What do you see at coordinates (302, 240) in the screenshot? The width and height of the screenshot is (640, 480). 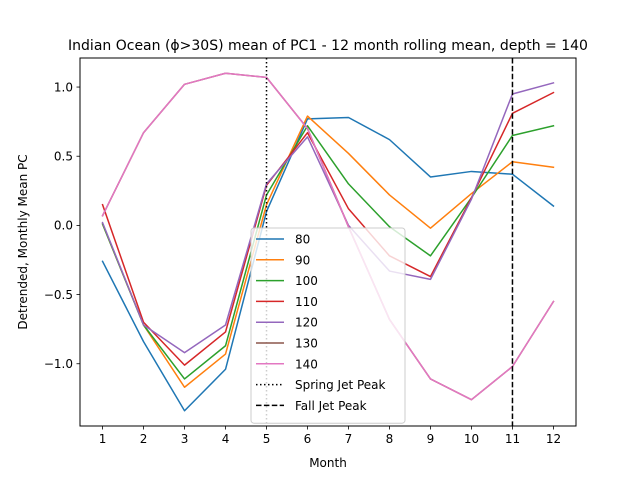 I see `legend-label: 80` at bounding box center [302, 240].